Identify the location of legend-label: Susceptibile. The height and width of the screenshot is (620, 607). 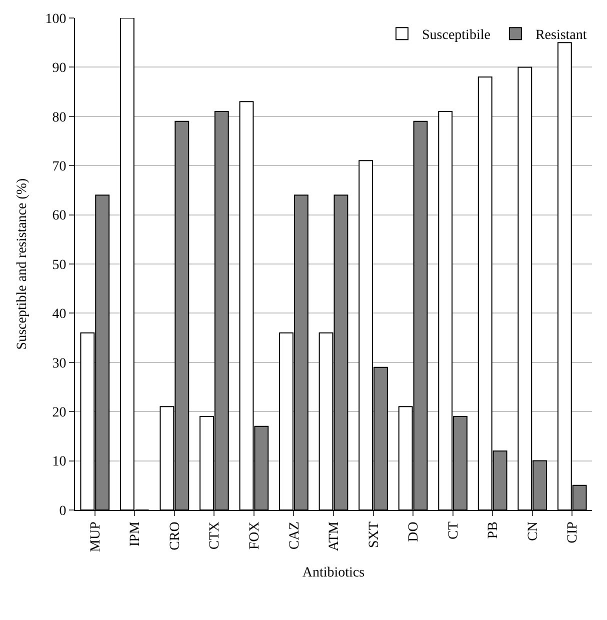
(456, 36).